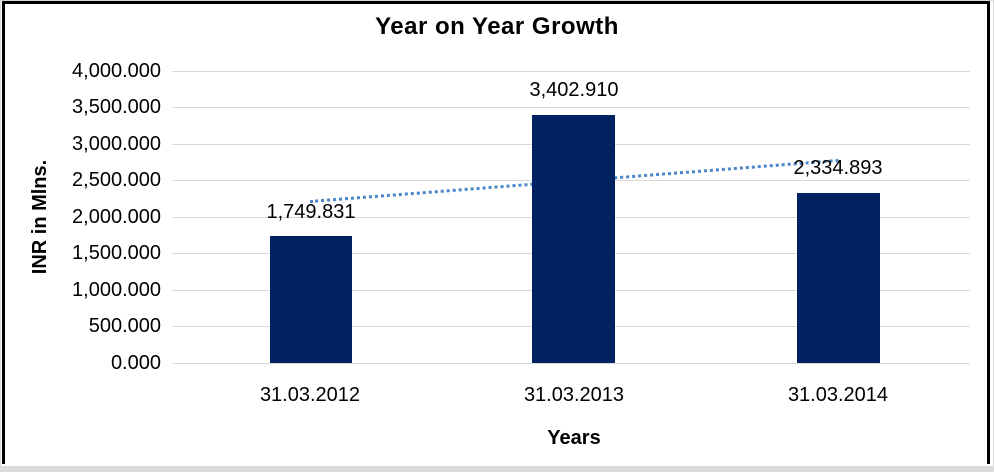 The image size is (994, 472). What do you see at coordinates (135, 363) in the screenshot?
I see `y-tick-label: 0.000` at bounding box center [135, 363].